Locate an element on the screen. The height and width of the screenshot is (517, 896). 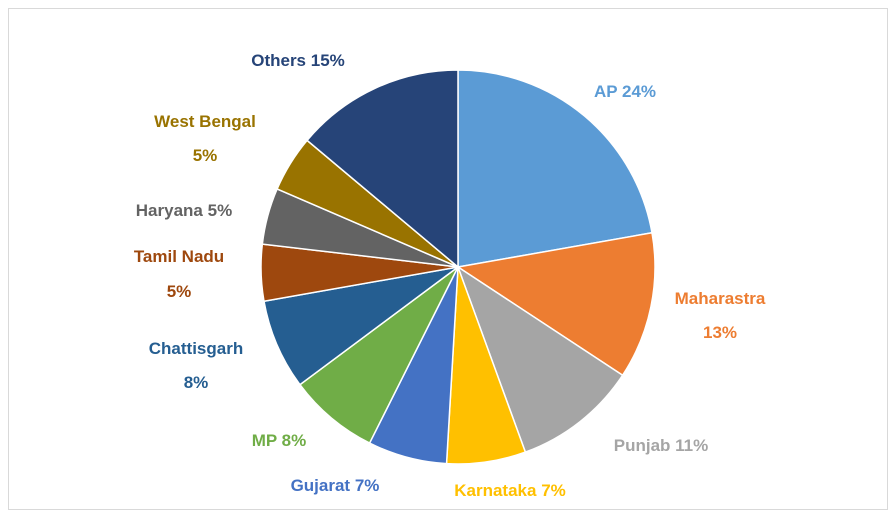
label-category: Chattisgarh is located at coordinates (196, 348).